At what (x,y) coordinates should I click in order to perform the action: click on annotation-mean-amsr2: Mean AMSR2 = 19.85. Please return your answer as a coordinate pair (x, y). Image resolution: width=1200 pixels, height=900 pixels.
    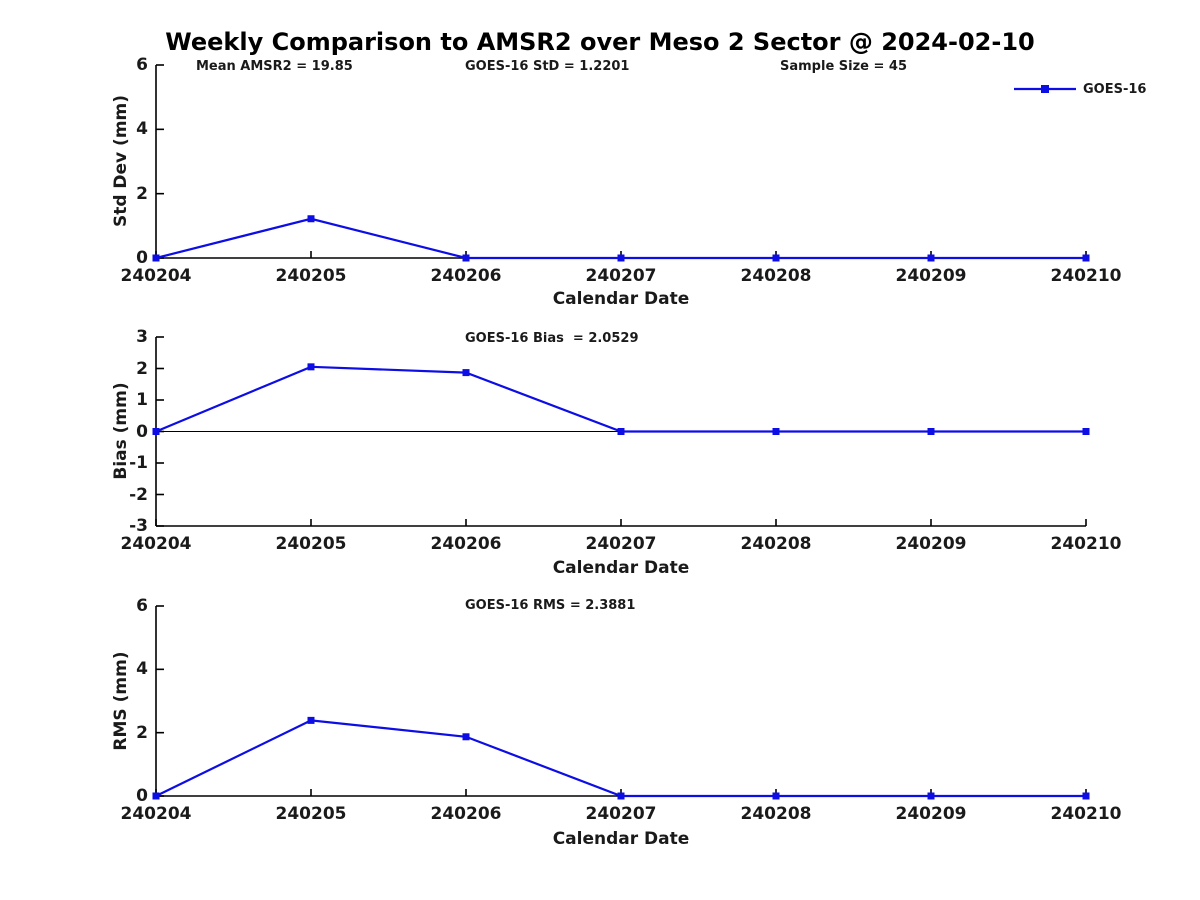
    Looking at the image, I should click on (274, 66).